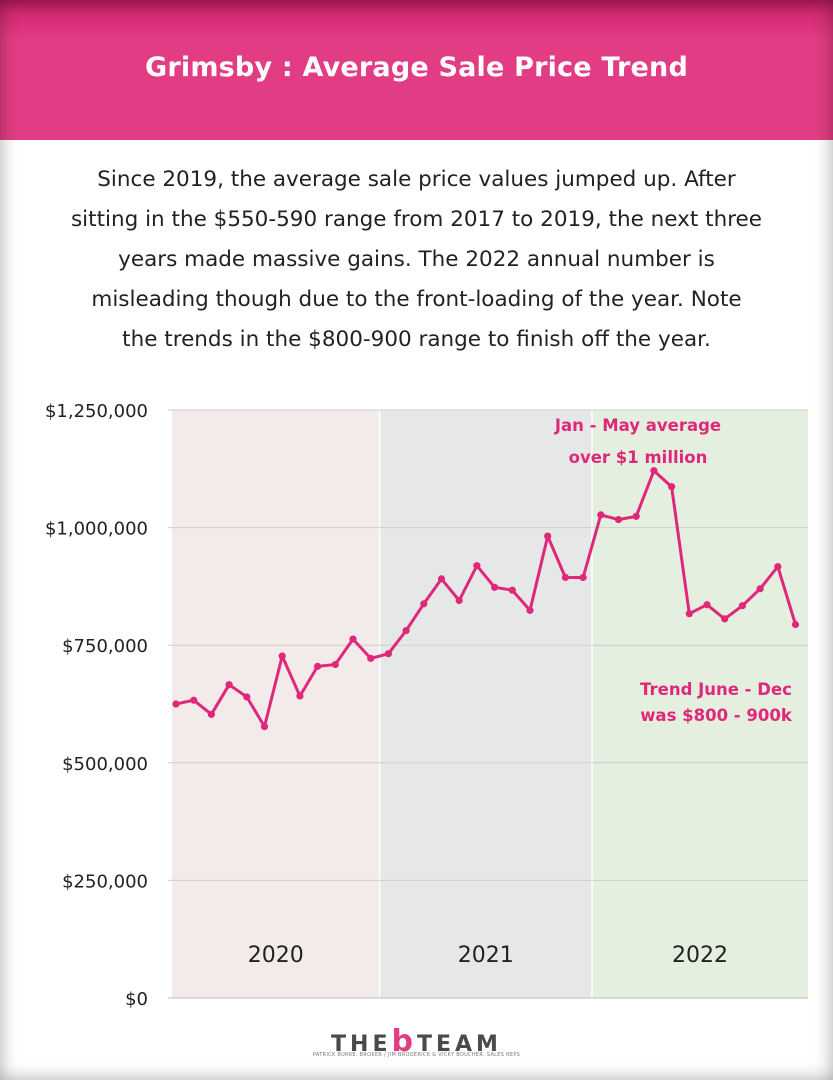 This screenshot has height=1080, width=833. Describe the element at coordinates (459, 1044) in the screenshot. I see `logo-team: TEAM` at that location.